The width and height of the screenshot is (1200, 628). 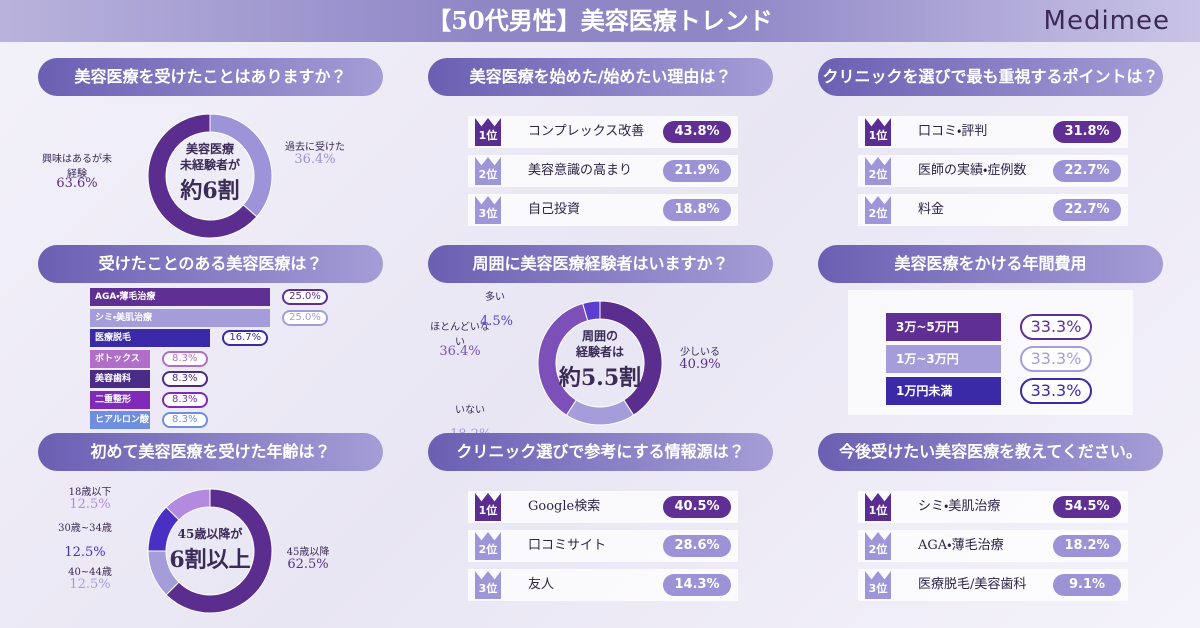 I want to click on bar: ヒアルロン酸, so click(x=120, y=420).